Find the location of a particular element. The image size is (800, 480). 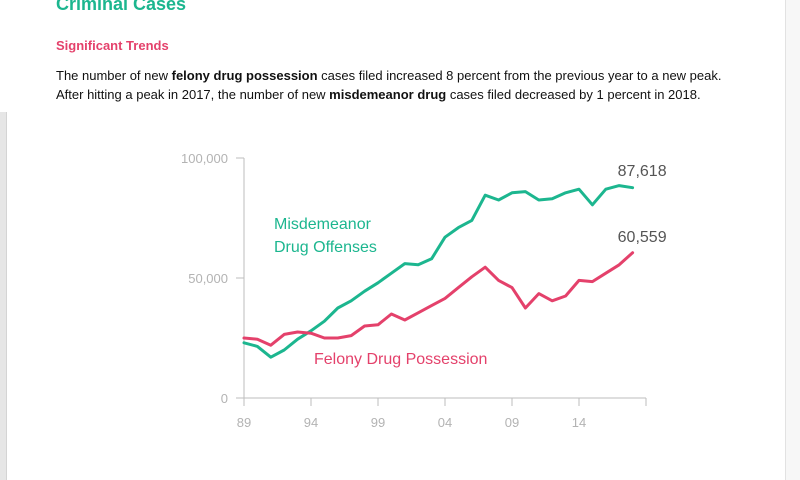

scrollbar-track is located at coordinates (792, 240).